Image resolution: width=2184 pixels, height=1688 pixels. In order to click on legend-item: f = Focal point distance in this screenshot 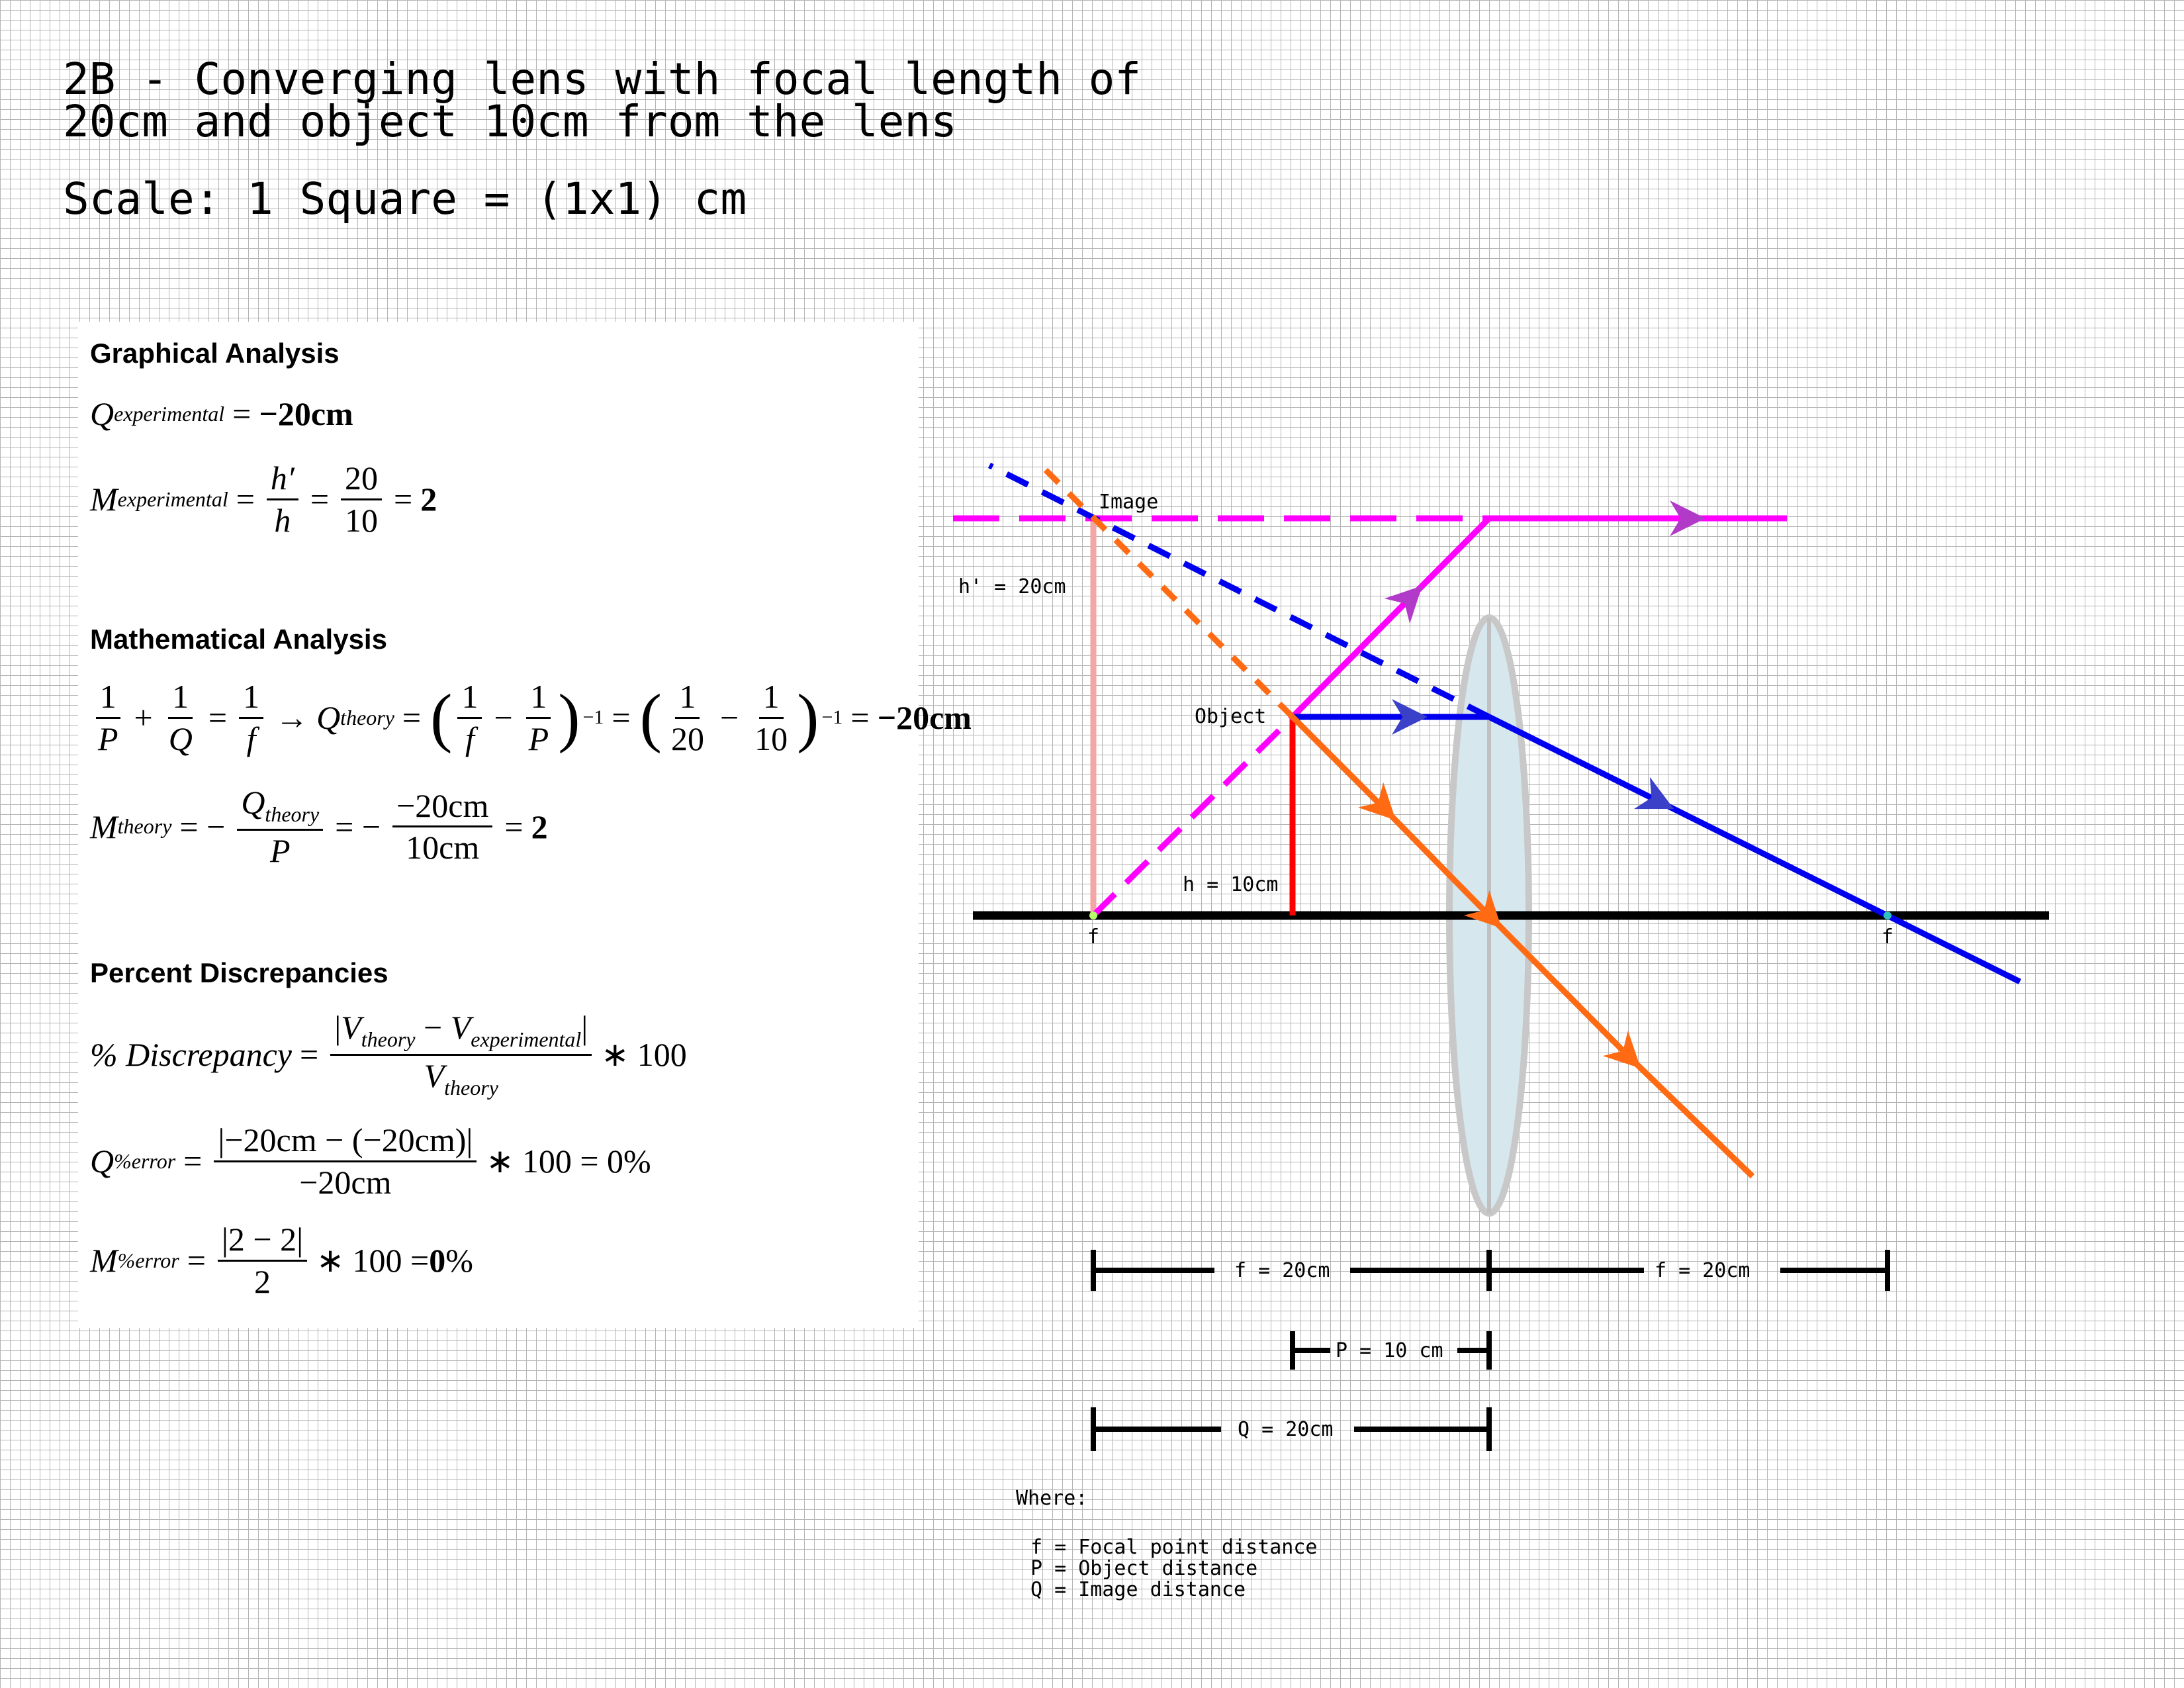, I will do `click(1174, 1547)`.